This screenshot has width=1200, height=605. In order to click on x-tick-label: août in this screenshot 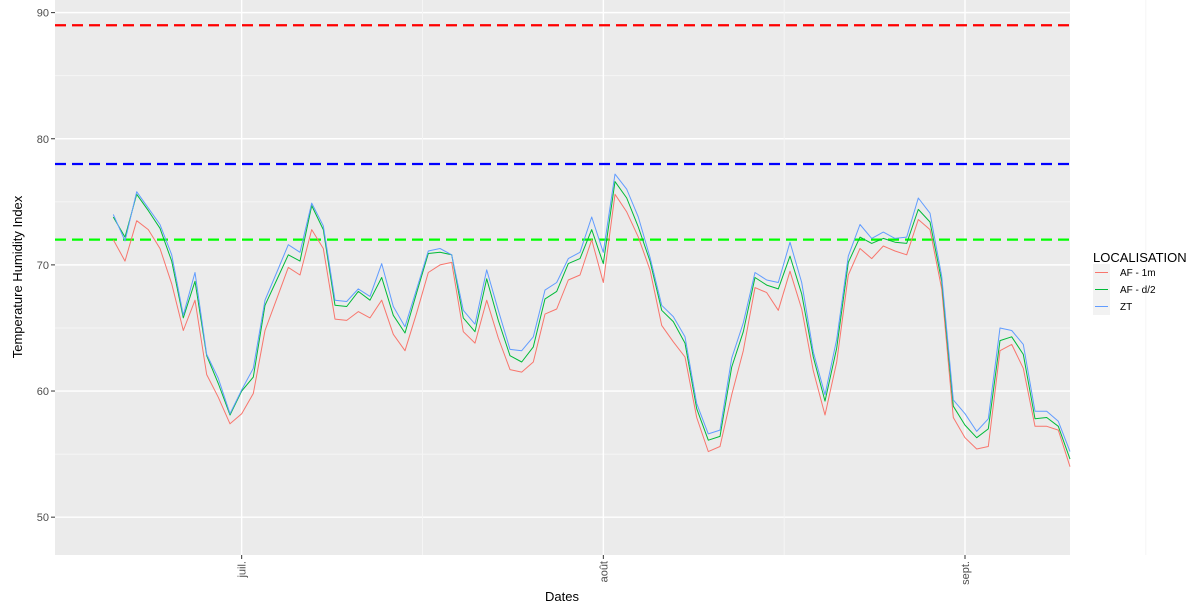, I will do `click(604, 571)`.